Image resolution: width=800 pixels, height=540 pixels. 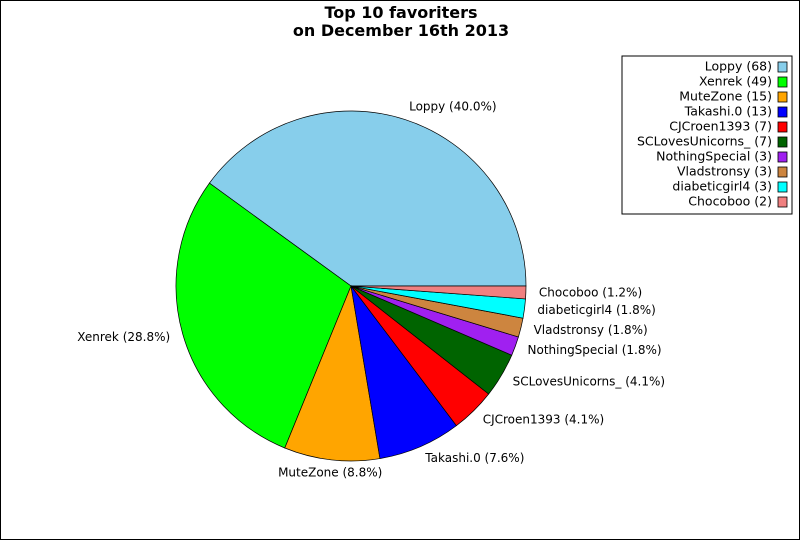 What do you see at coordinates (725, 96) in the screenshot?
I see `legend-entry-label: MuteZone (15)` at bounding box center [725, 96].